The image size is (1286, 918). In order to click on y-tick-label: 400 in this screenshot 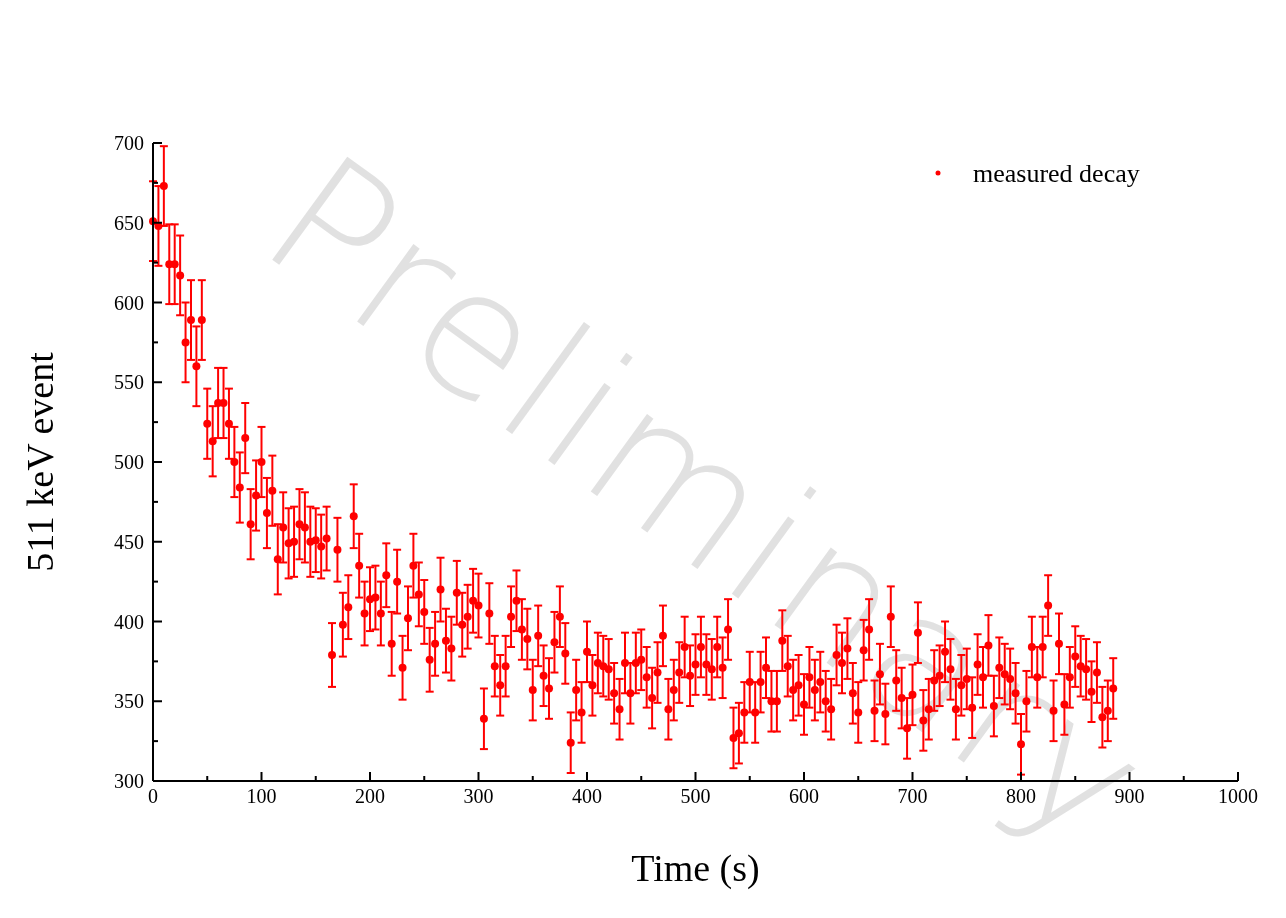, I will do `click(129, 621)`.